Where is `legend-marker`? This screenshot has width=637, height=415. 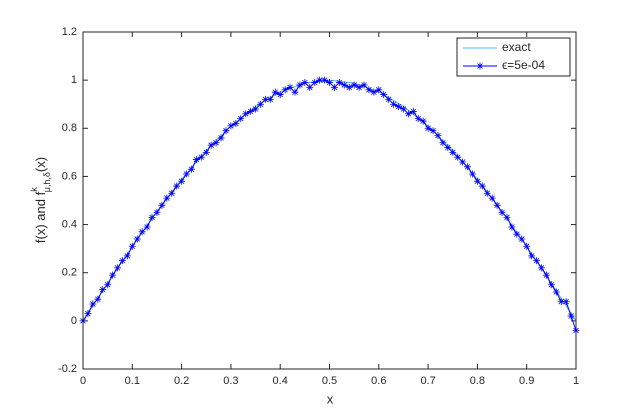
legend-marker is located at coordinates (480, 66).